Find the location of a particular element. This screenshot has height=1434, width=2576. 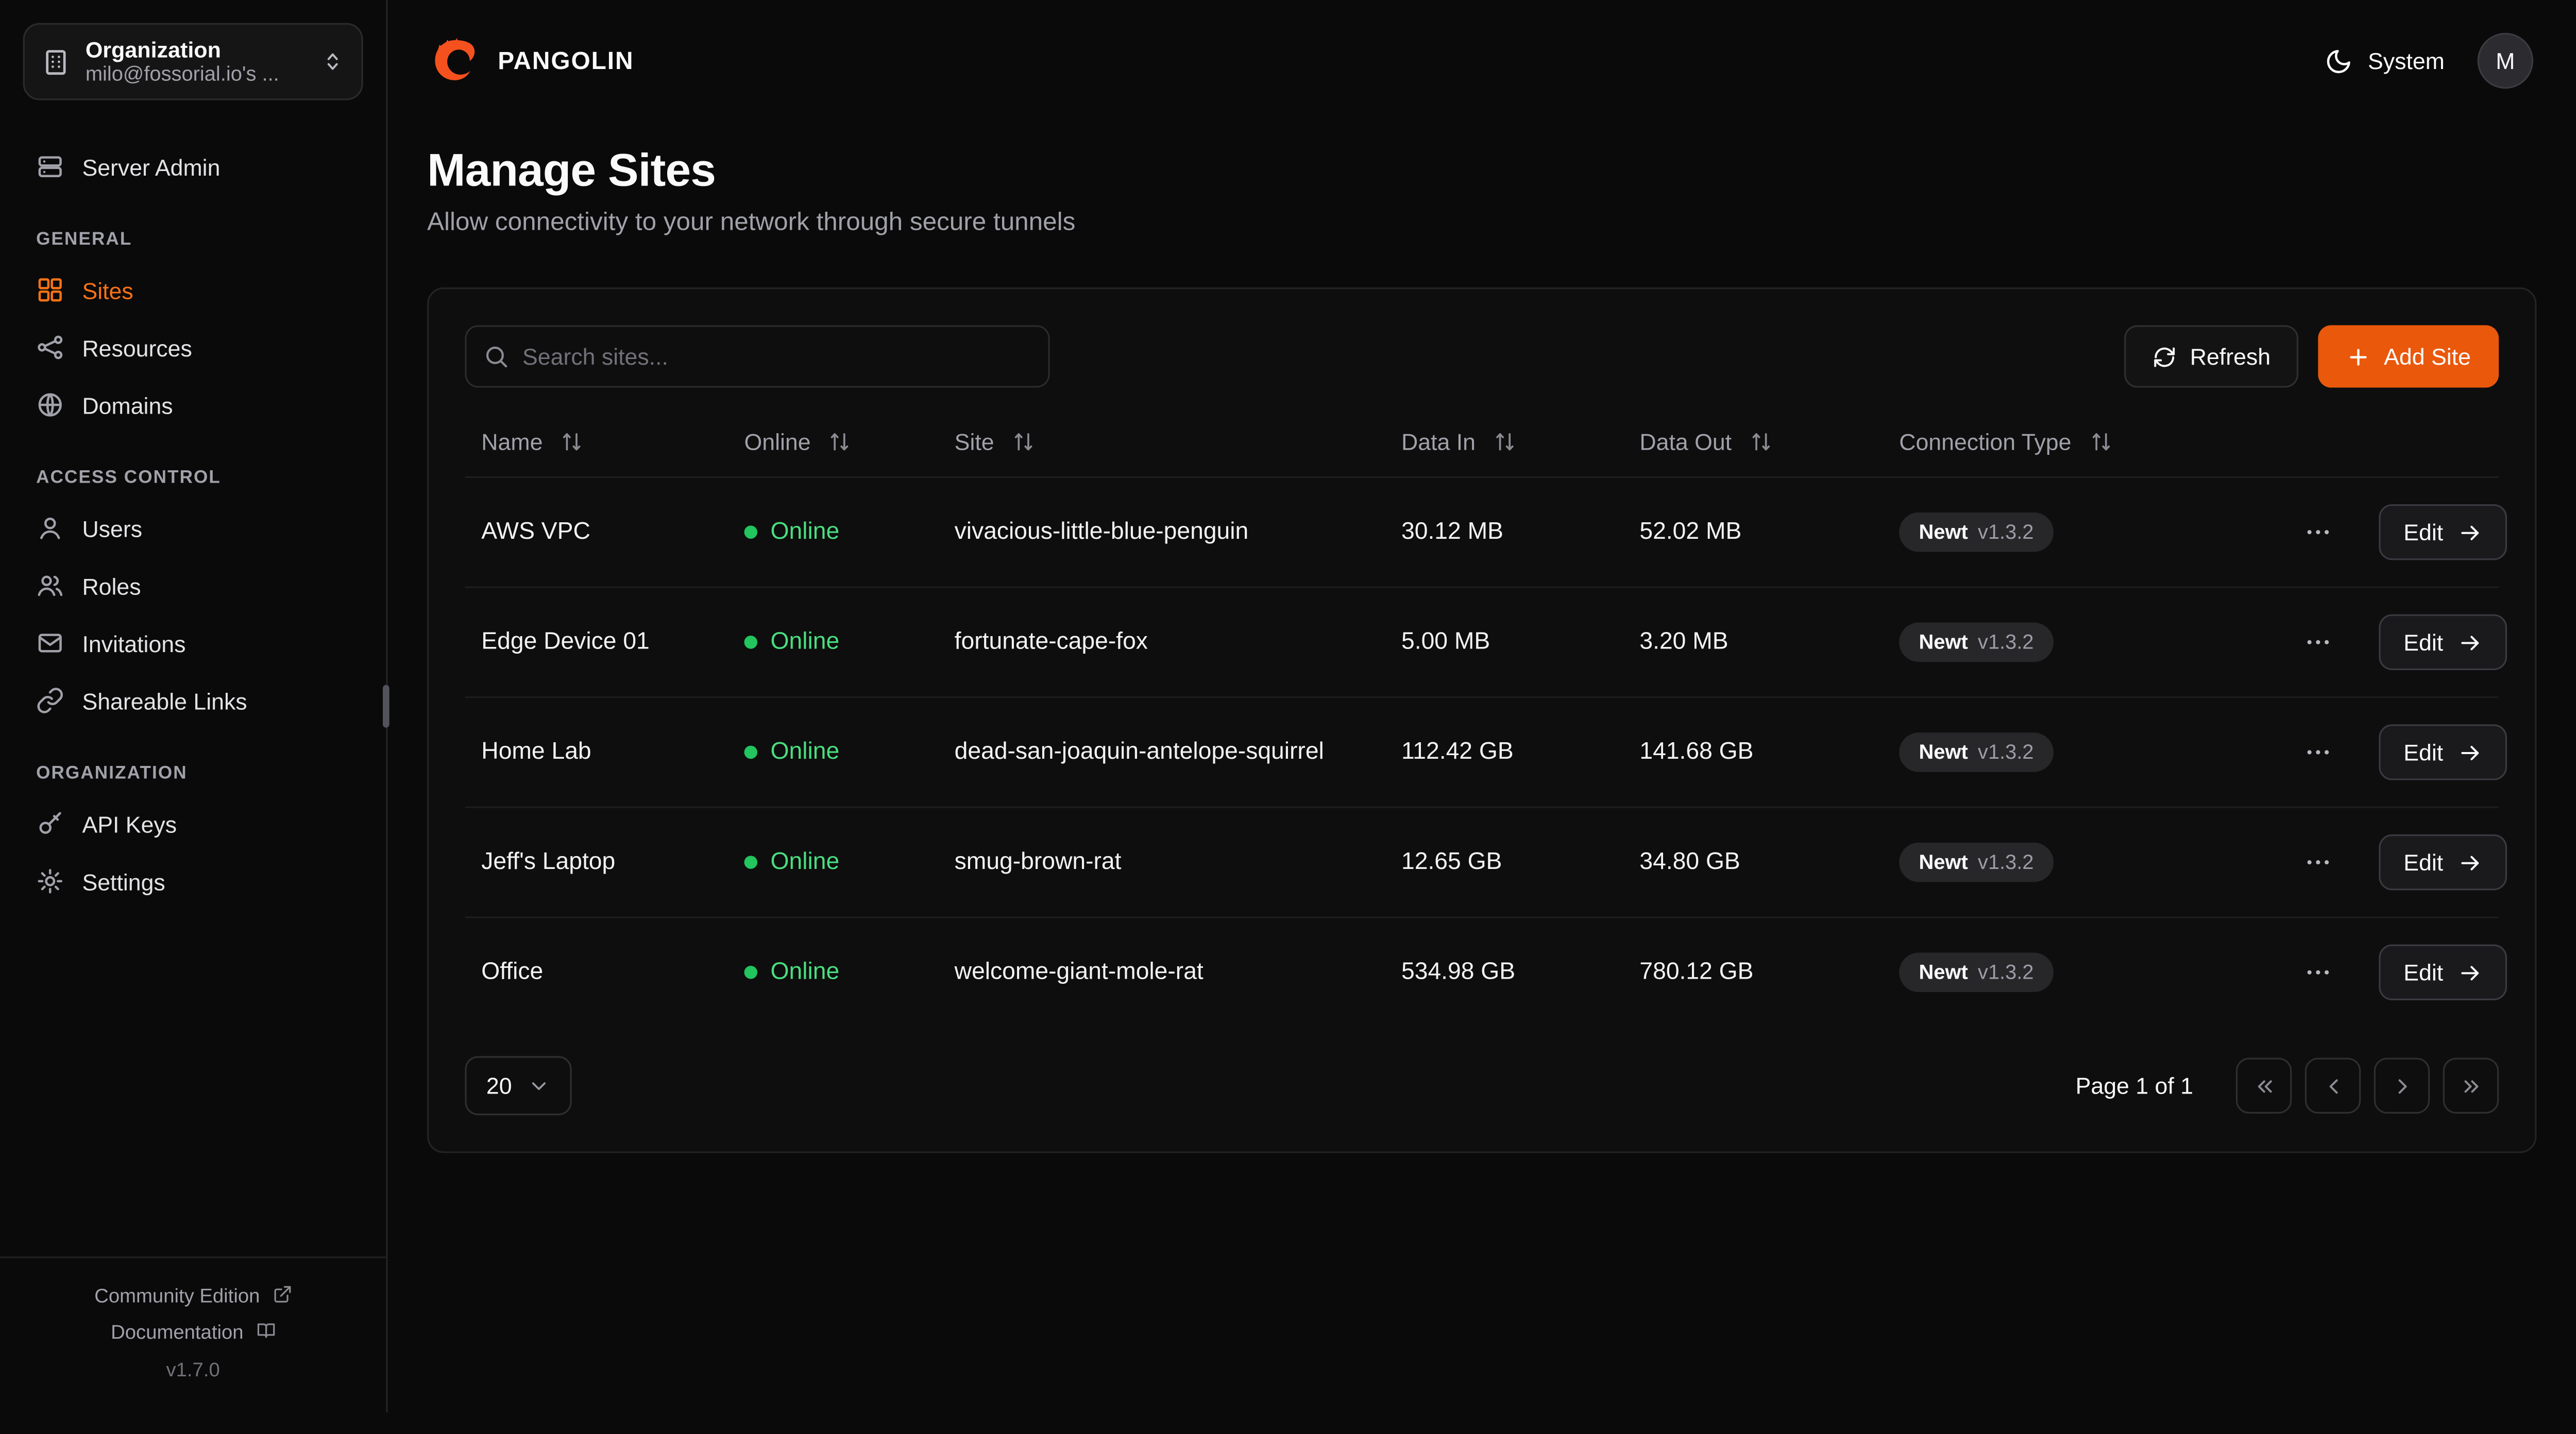

sidebar-resize-handle is located at coordinates (385, 706).